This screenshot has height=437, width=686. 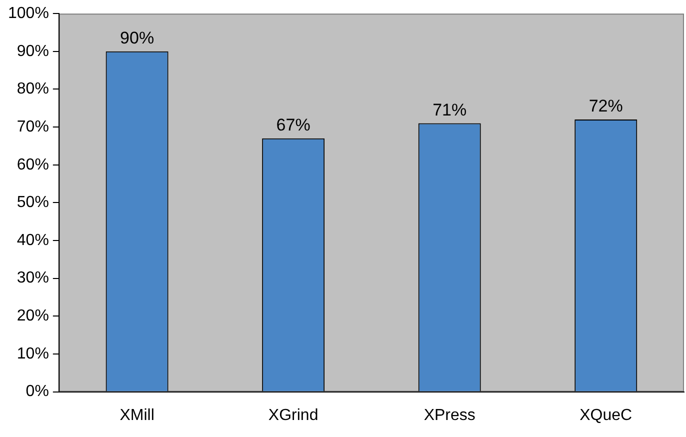 What do you see at coordinates (32, 316) in the screenshot?
I see `y-tick-label: 20%` at bounding box center [32, 316].